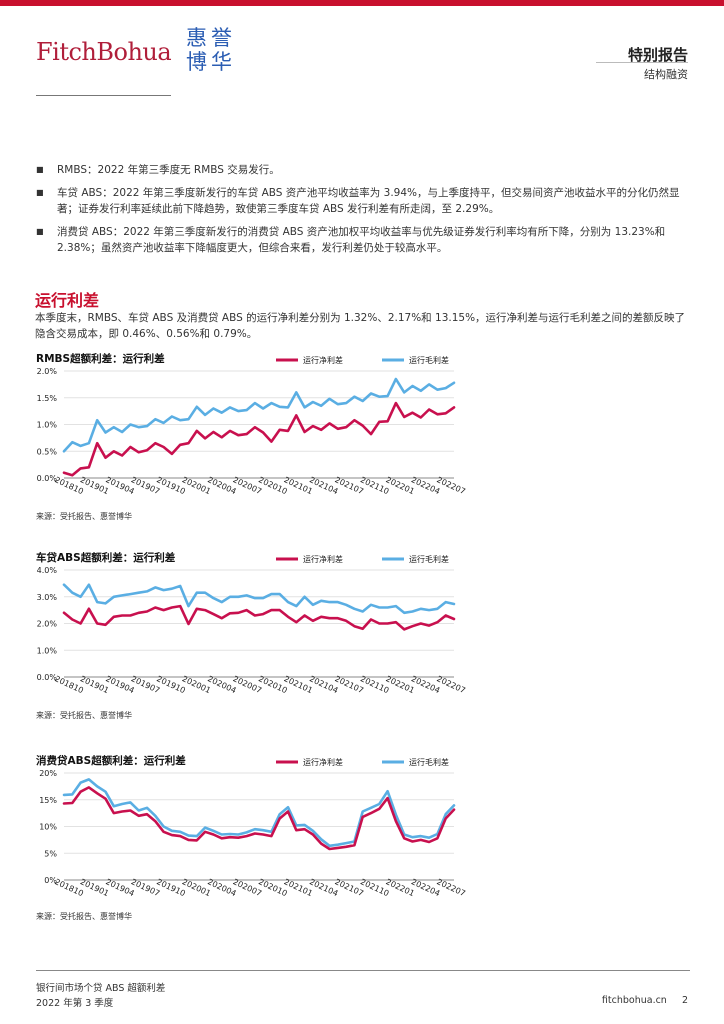  What do you see at coordinates (211, 50) in the screenshot?
I see `logo-chinese-seal: 惠誉博华` at bounding box center [211, 50].